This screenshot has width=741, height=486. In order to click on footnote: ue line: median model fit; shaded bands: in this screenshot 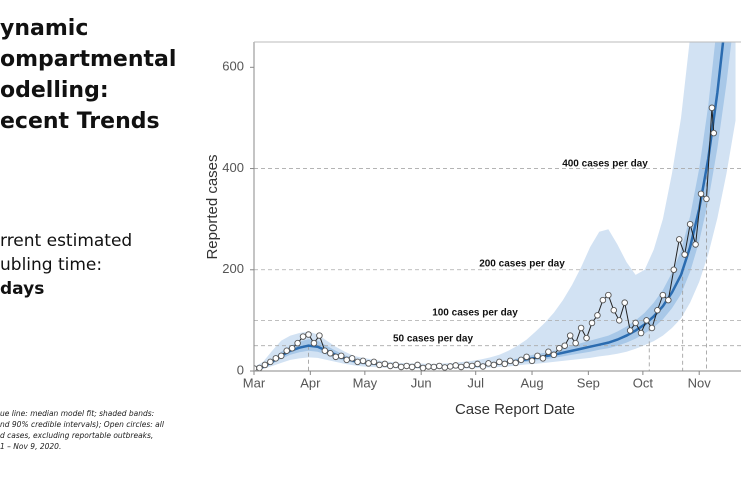, I will do `click(77, 413)`.